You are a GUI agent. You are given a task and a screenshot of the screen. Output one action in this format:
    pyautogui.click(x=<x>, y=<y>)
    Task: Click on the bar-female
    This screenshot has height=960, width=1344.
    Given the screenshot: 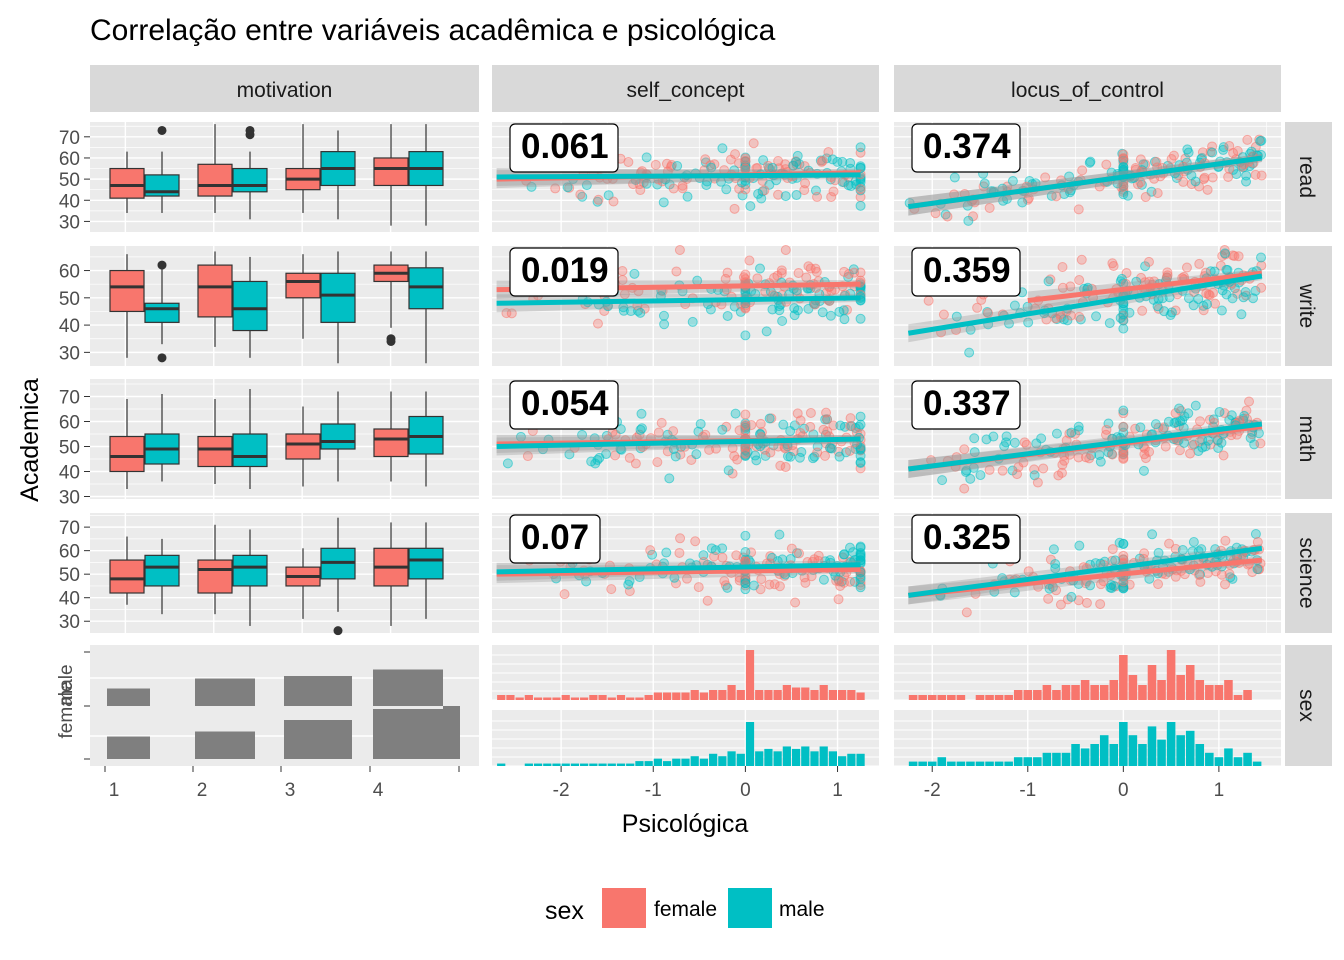 What is the action you would take?
    pyautogui.click(x=318, y=691)
    